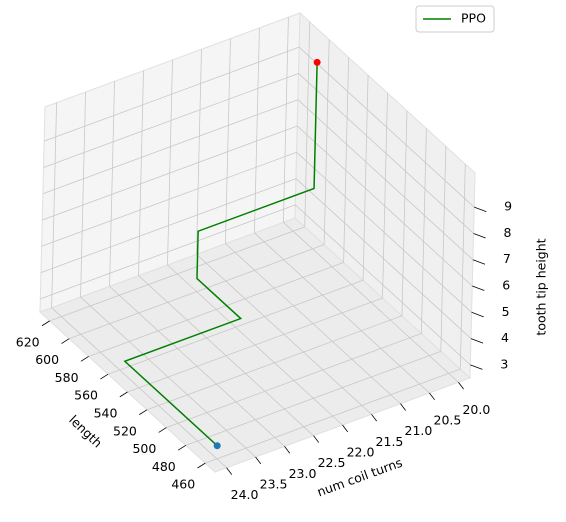  Describe the element at coordinates (361, 452) in the screenshot. I see `y-tick-label: 22.0` at that location.